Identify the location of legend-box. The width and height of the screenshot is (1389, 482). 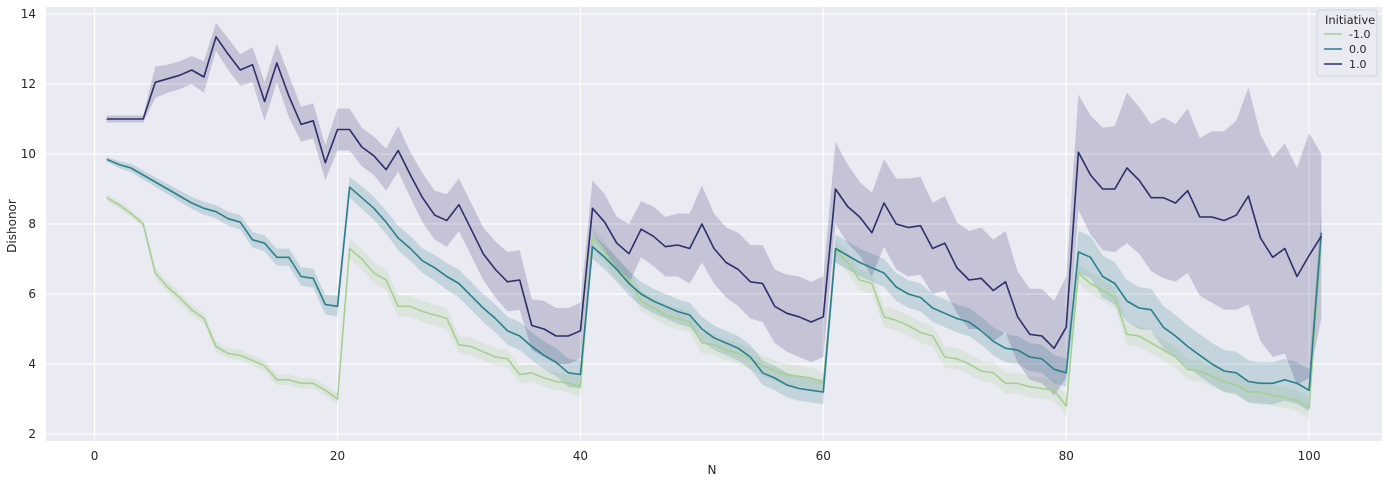
(1347, 43).